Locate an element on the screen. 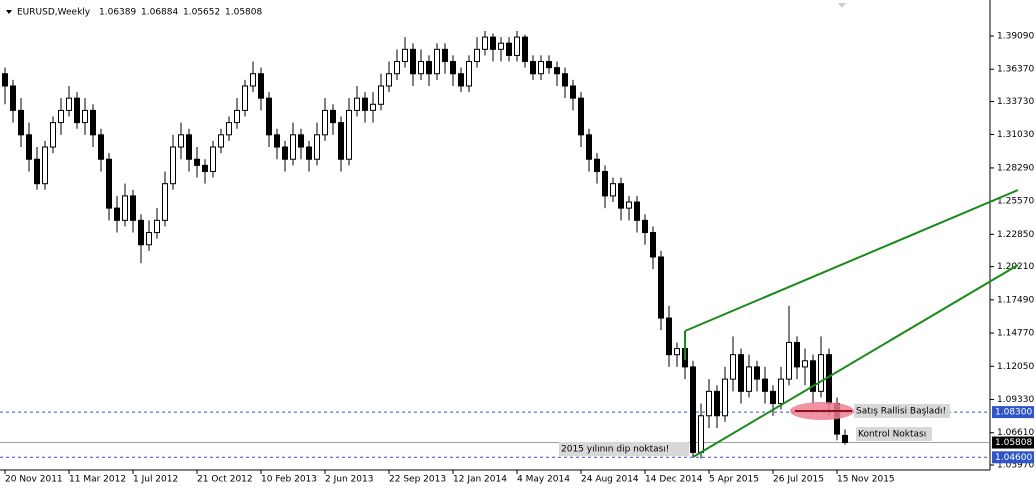  x-tick-label: 14 Dec 2014 is located at coordinates (674, 480).